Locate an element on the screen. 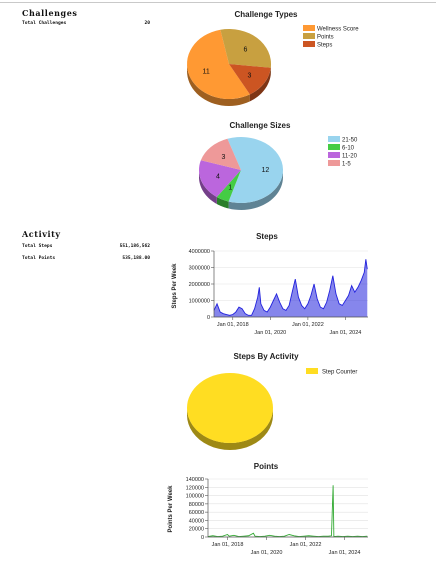 The width and height of the screenshot is (436, 573). y-tick-label: 140000 is located at coordinates (195, 480).